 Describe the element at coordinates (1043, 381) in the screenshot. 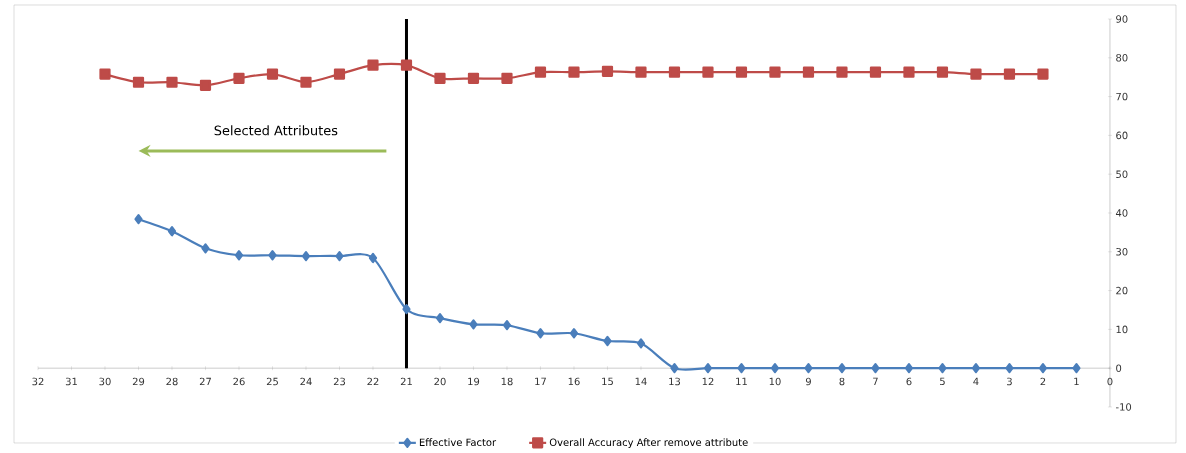

I see `x-tick-label: 2` at that location.